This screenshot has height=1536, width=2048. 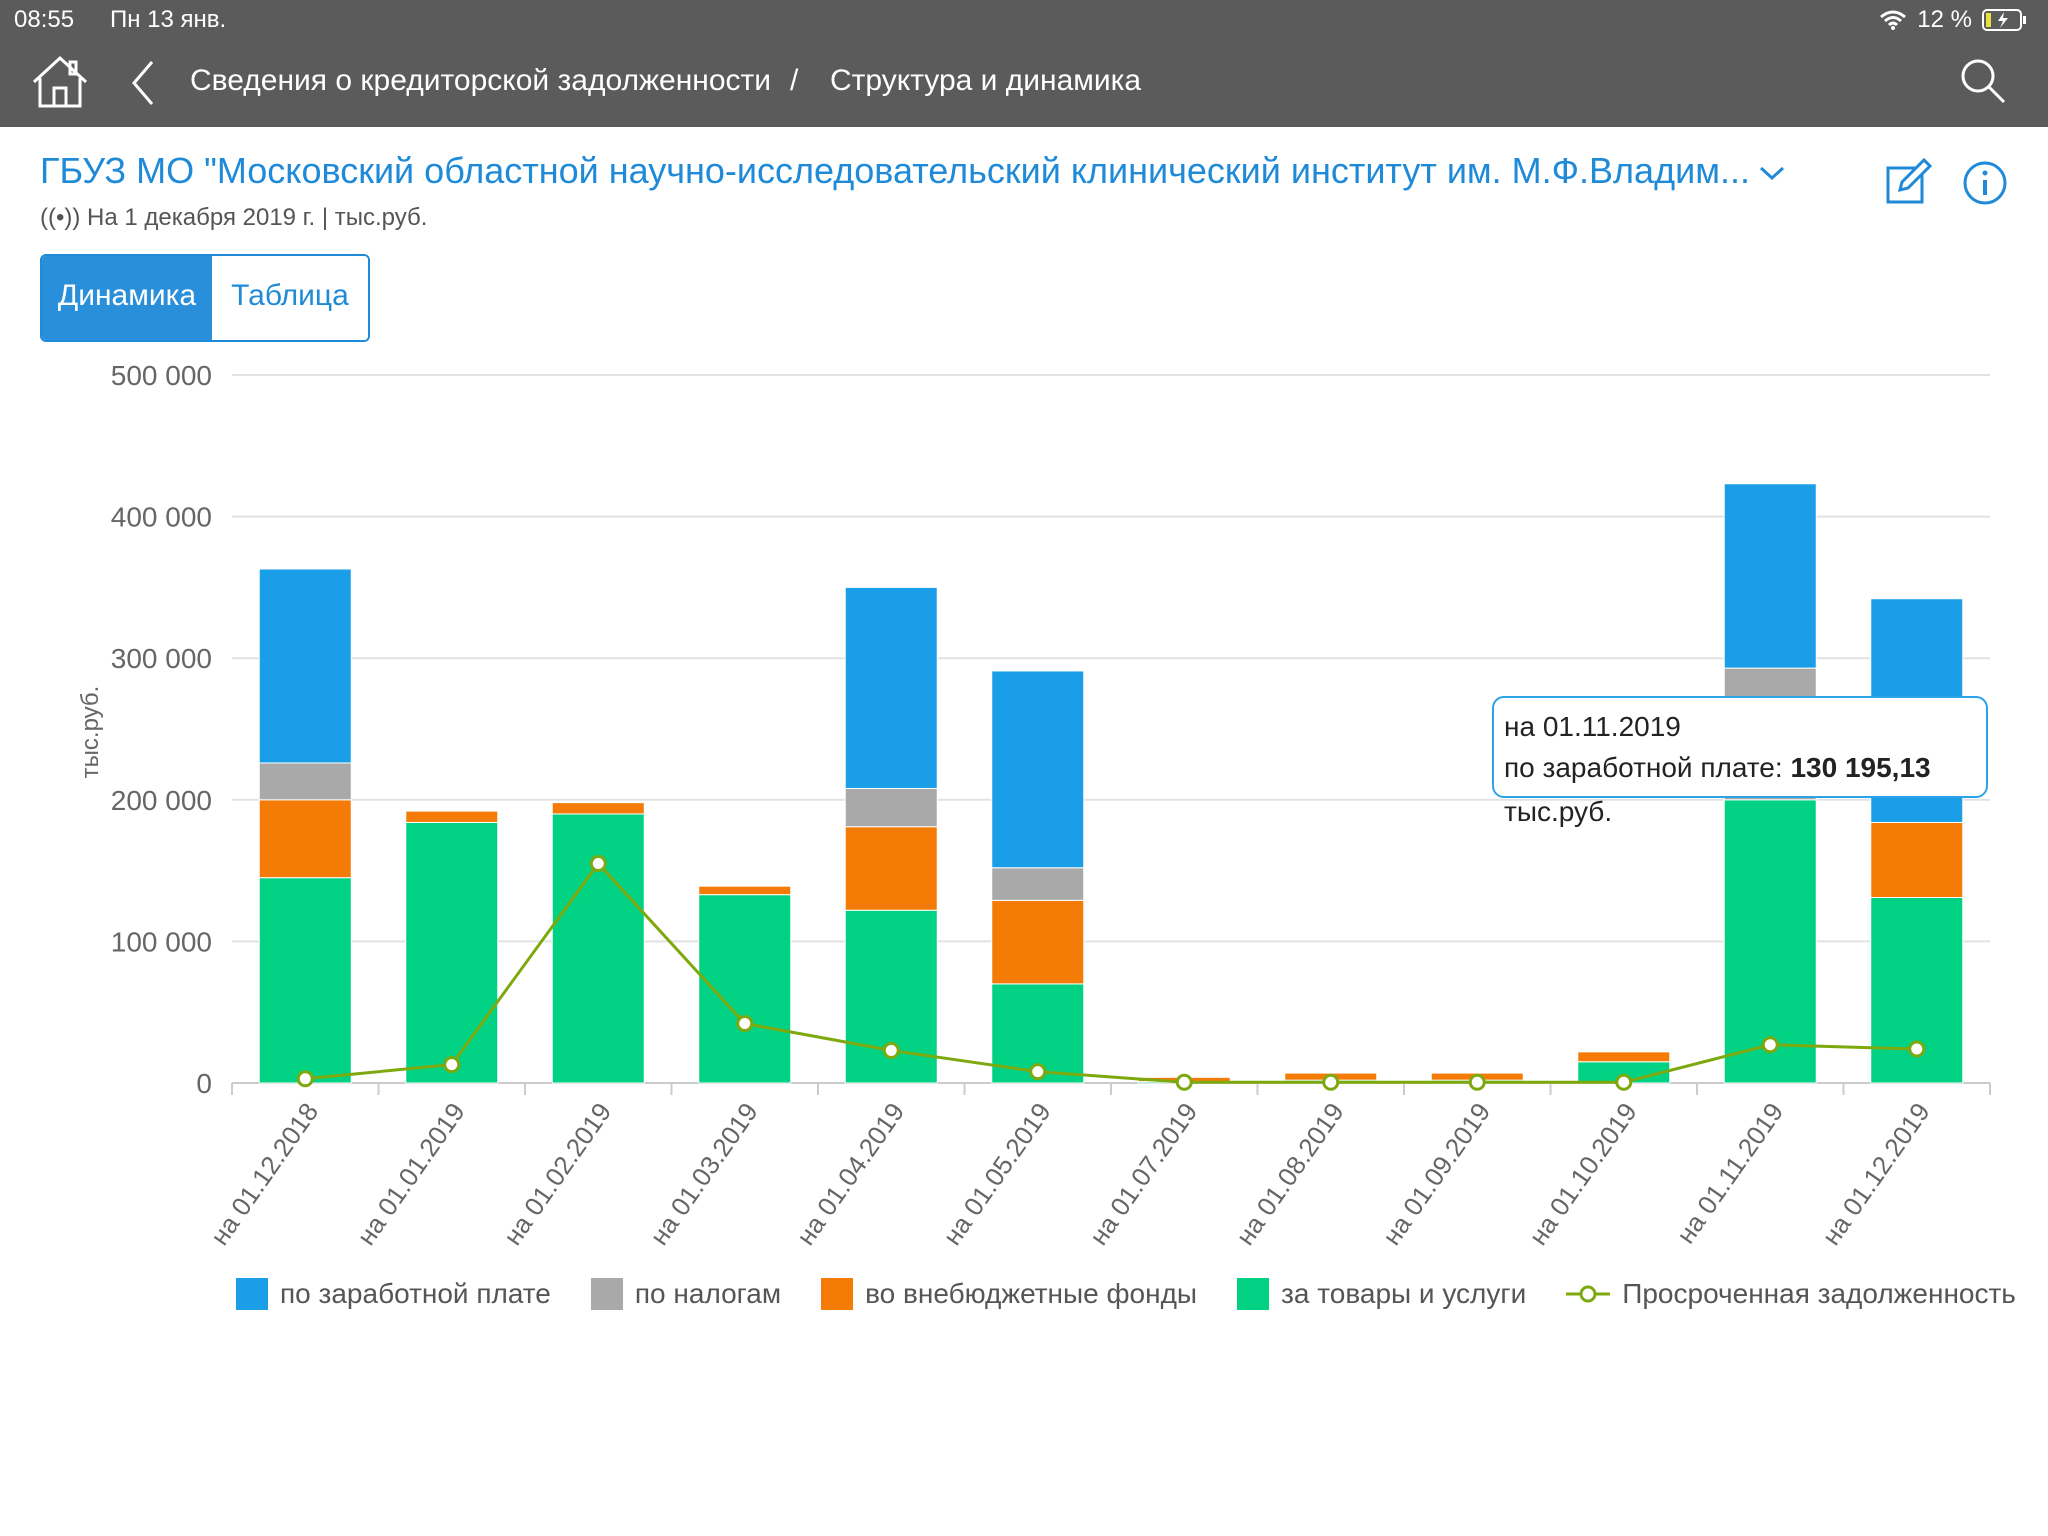 What do you see at coordinates (204, 1083) in the screenshot?
I see `y-tick-label: 0` at bounding box center [204, 1083].